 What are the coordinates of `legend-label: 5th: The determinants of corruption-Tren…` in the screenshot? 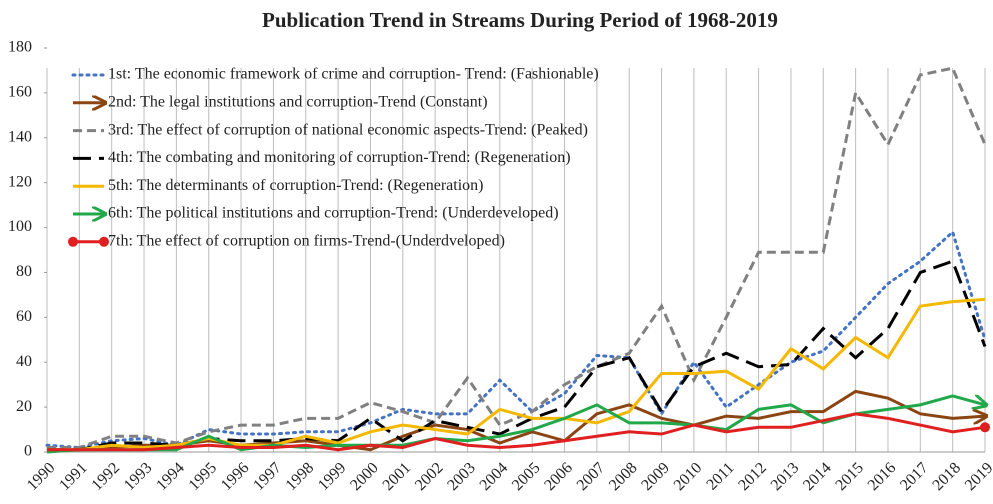 It's located at (295, 185).